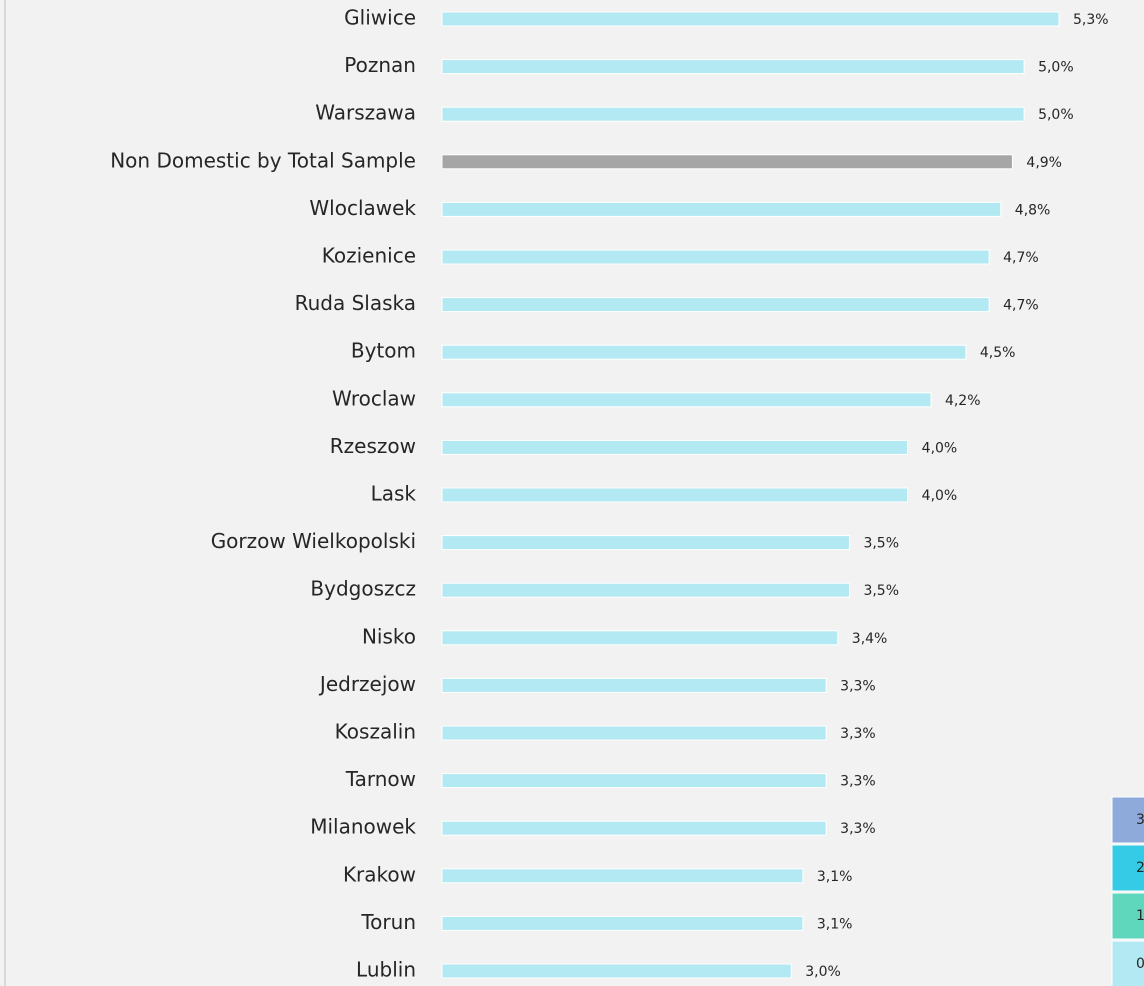 The image size is (1144, 986). I want to click on category-label: Lask, so click(394, 494).